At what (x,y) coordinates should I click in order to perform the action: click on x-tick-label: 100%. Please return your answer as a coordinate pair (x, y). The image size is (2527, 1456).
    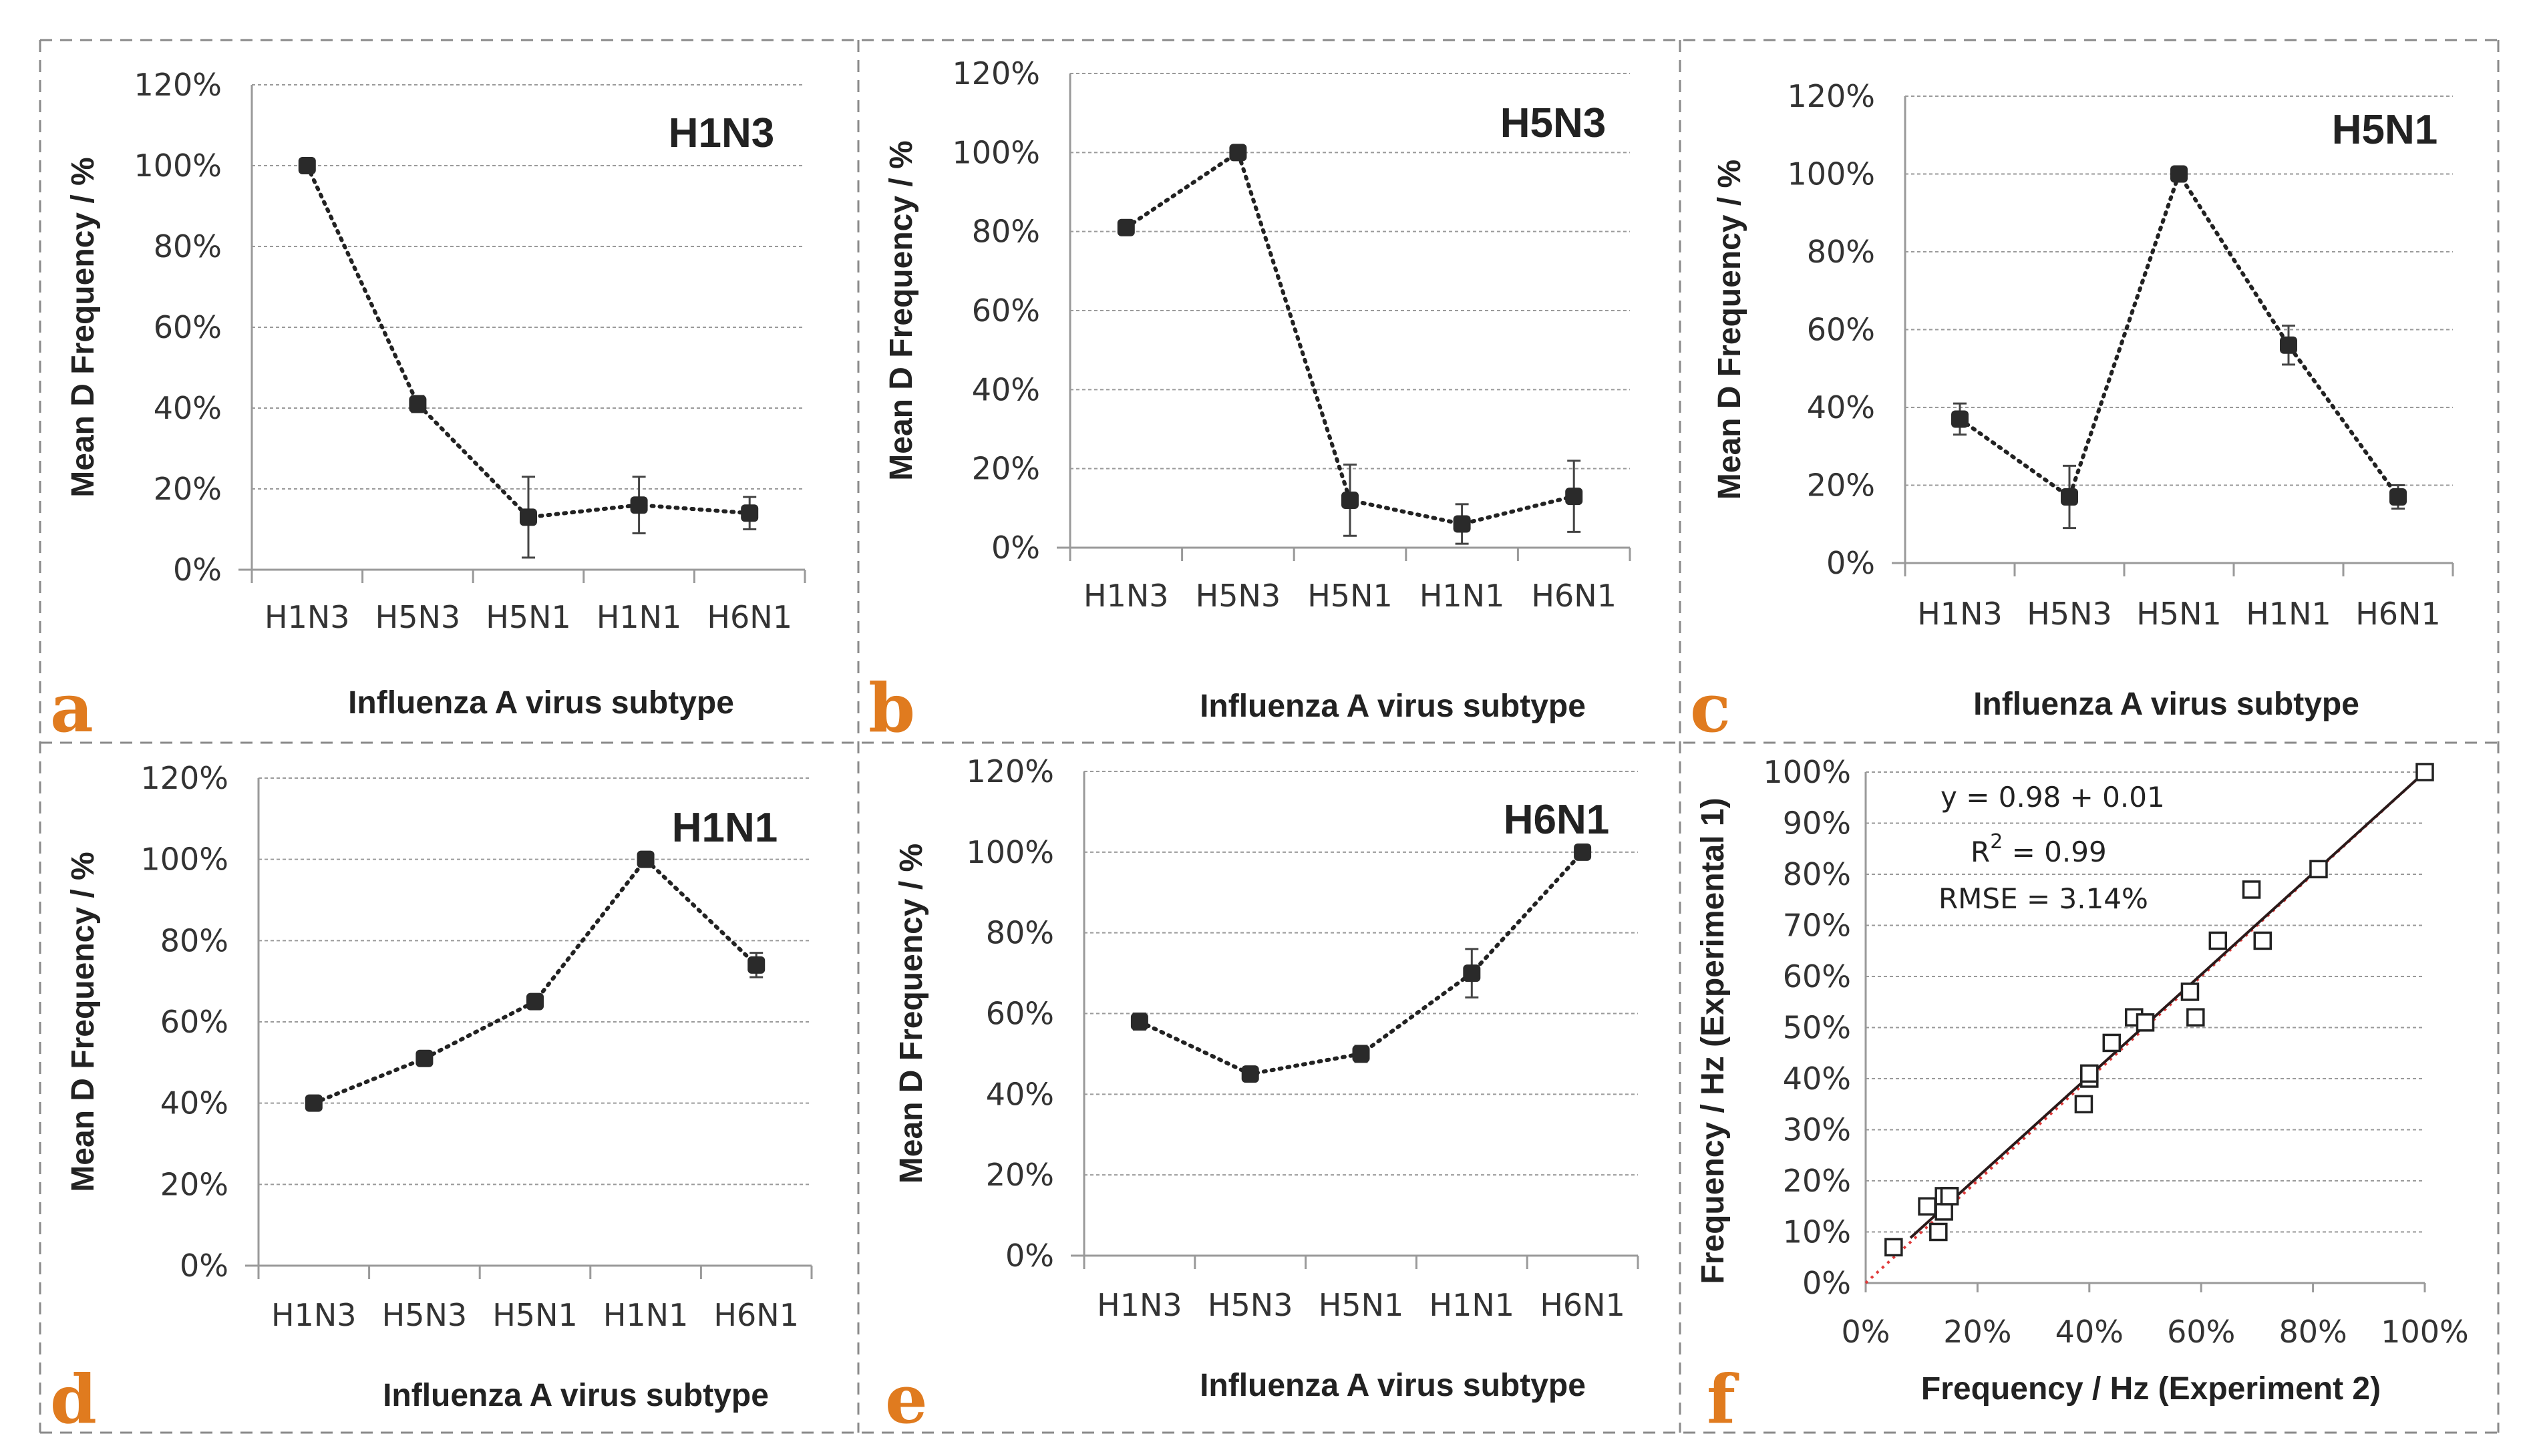
    Looking at the image, I should click on (2425, 1332).